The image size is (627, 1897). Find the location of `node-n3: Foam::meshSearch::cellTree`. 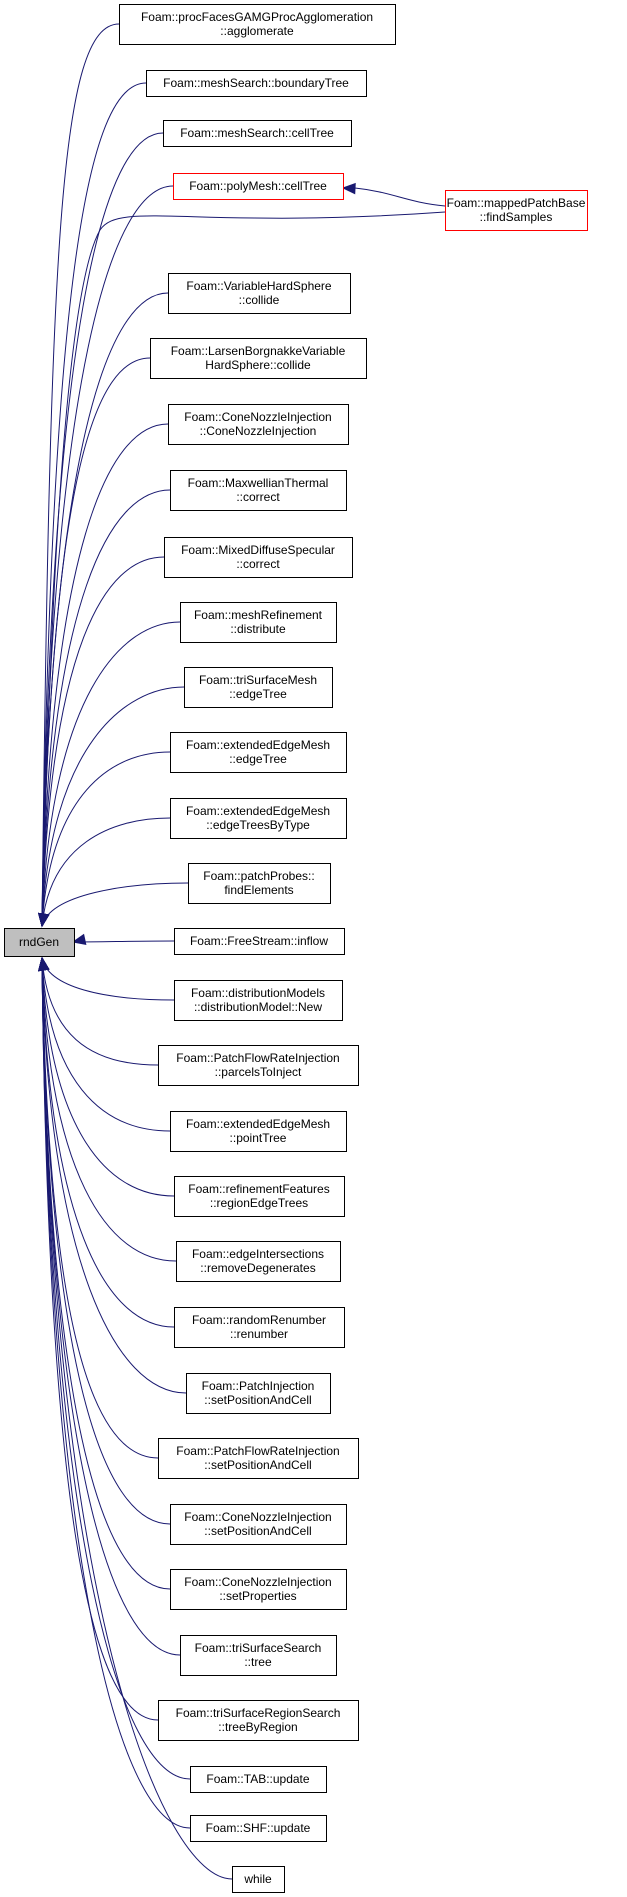

node-n3: Foam::meshSearch::cellTree is located at coordinates (257, 133).